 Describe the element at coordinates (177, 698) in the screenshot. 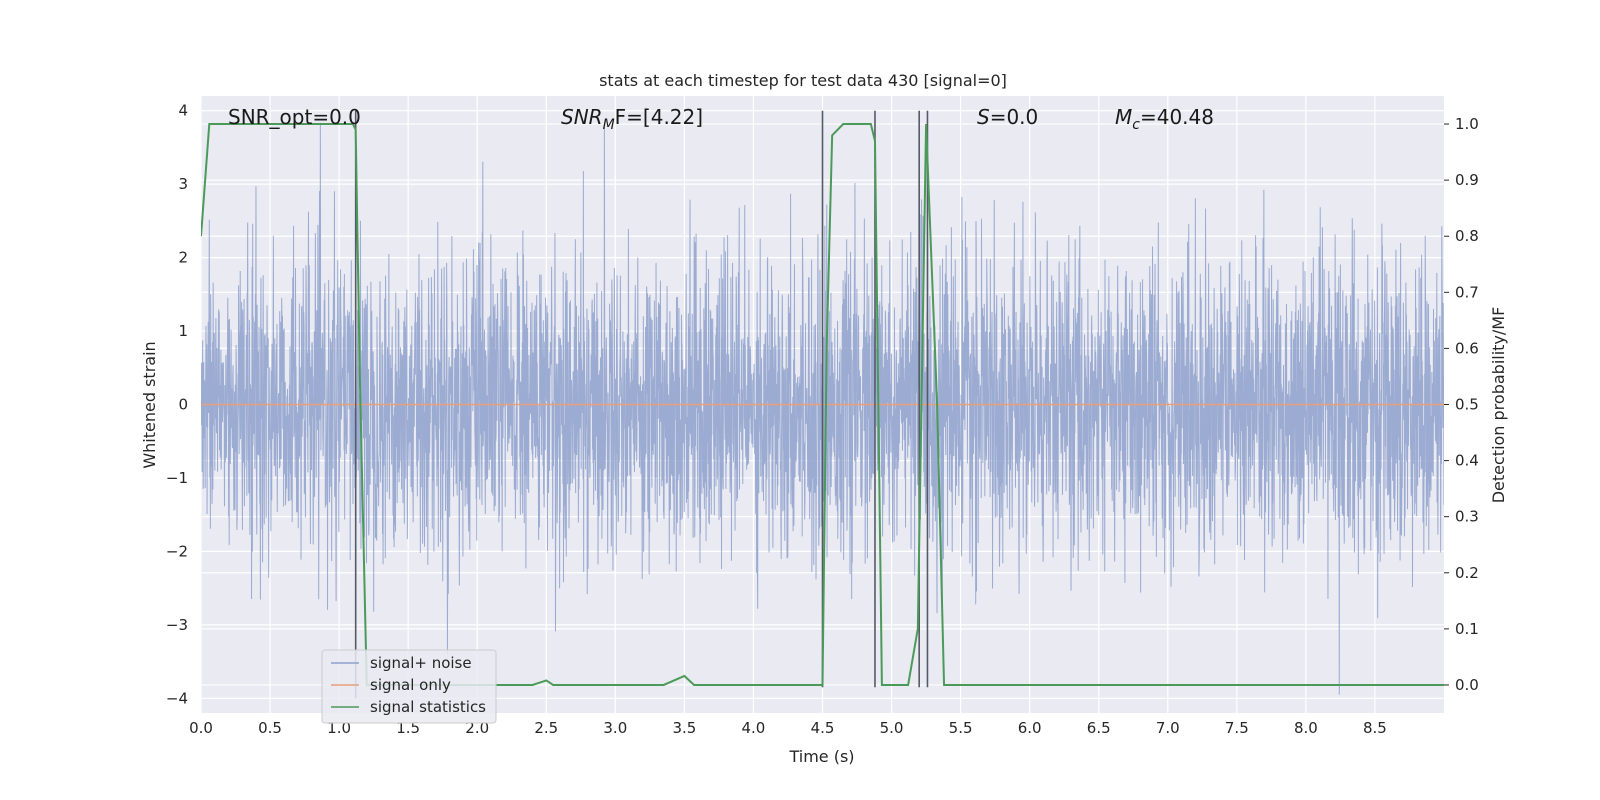

I see `left-y-tick-label: −4` at that location.